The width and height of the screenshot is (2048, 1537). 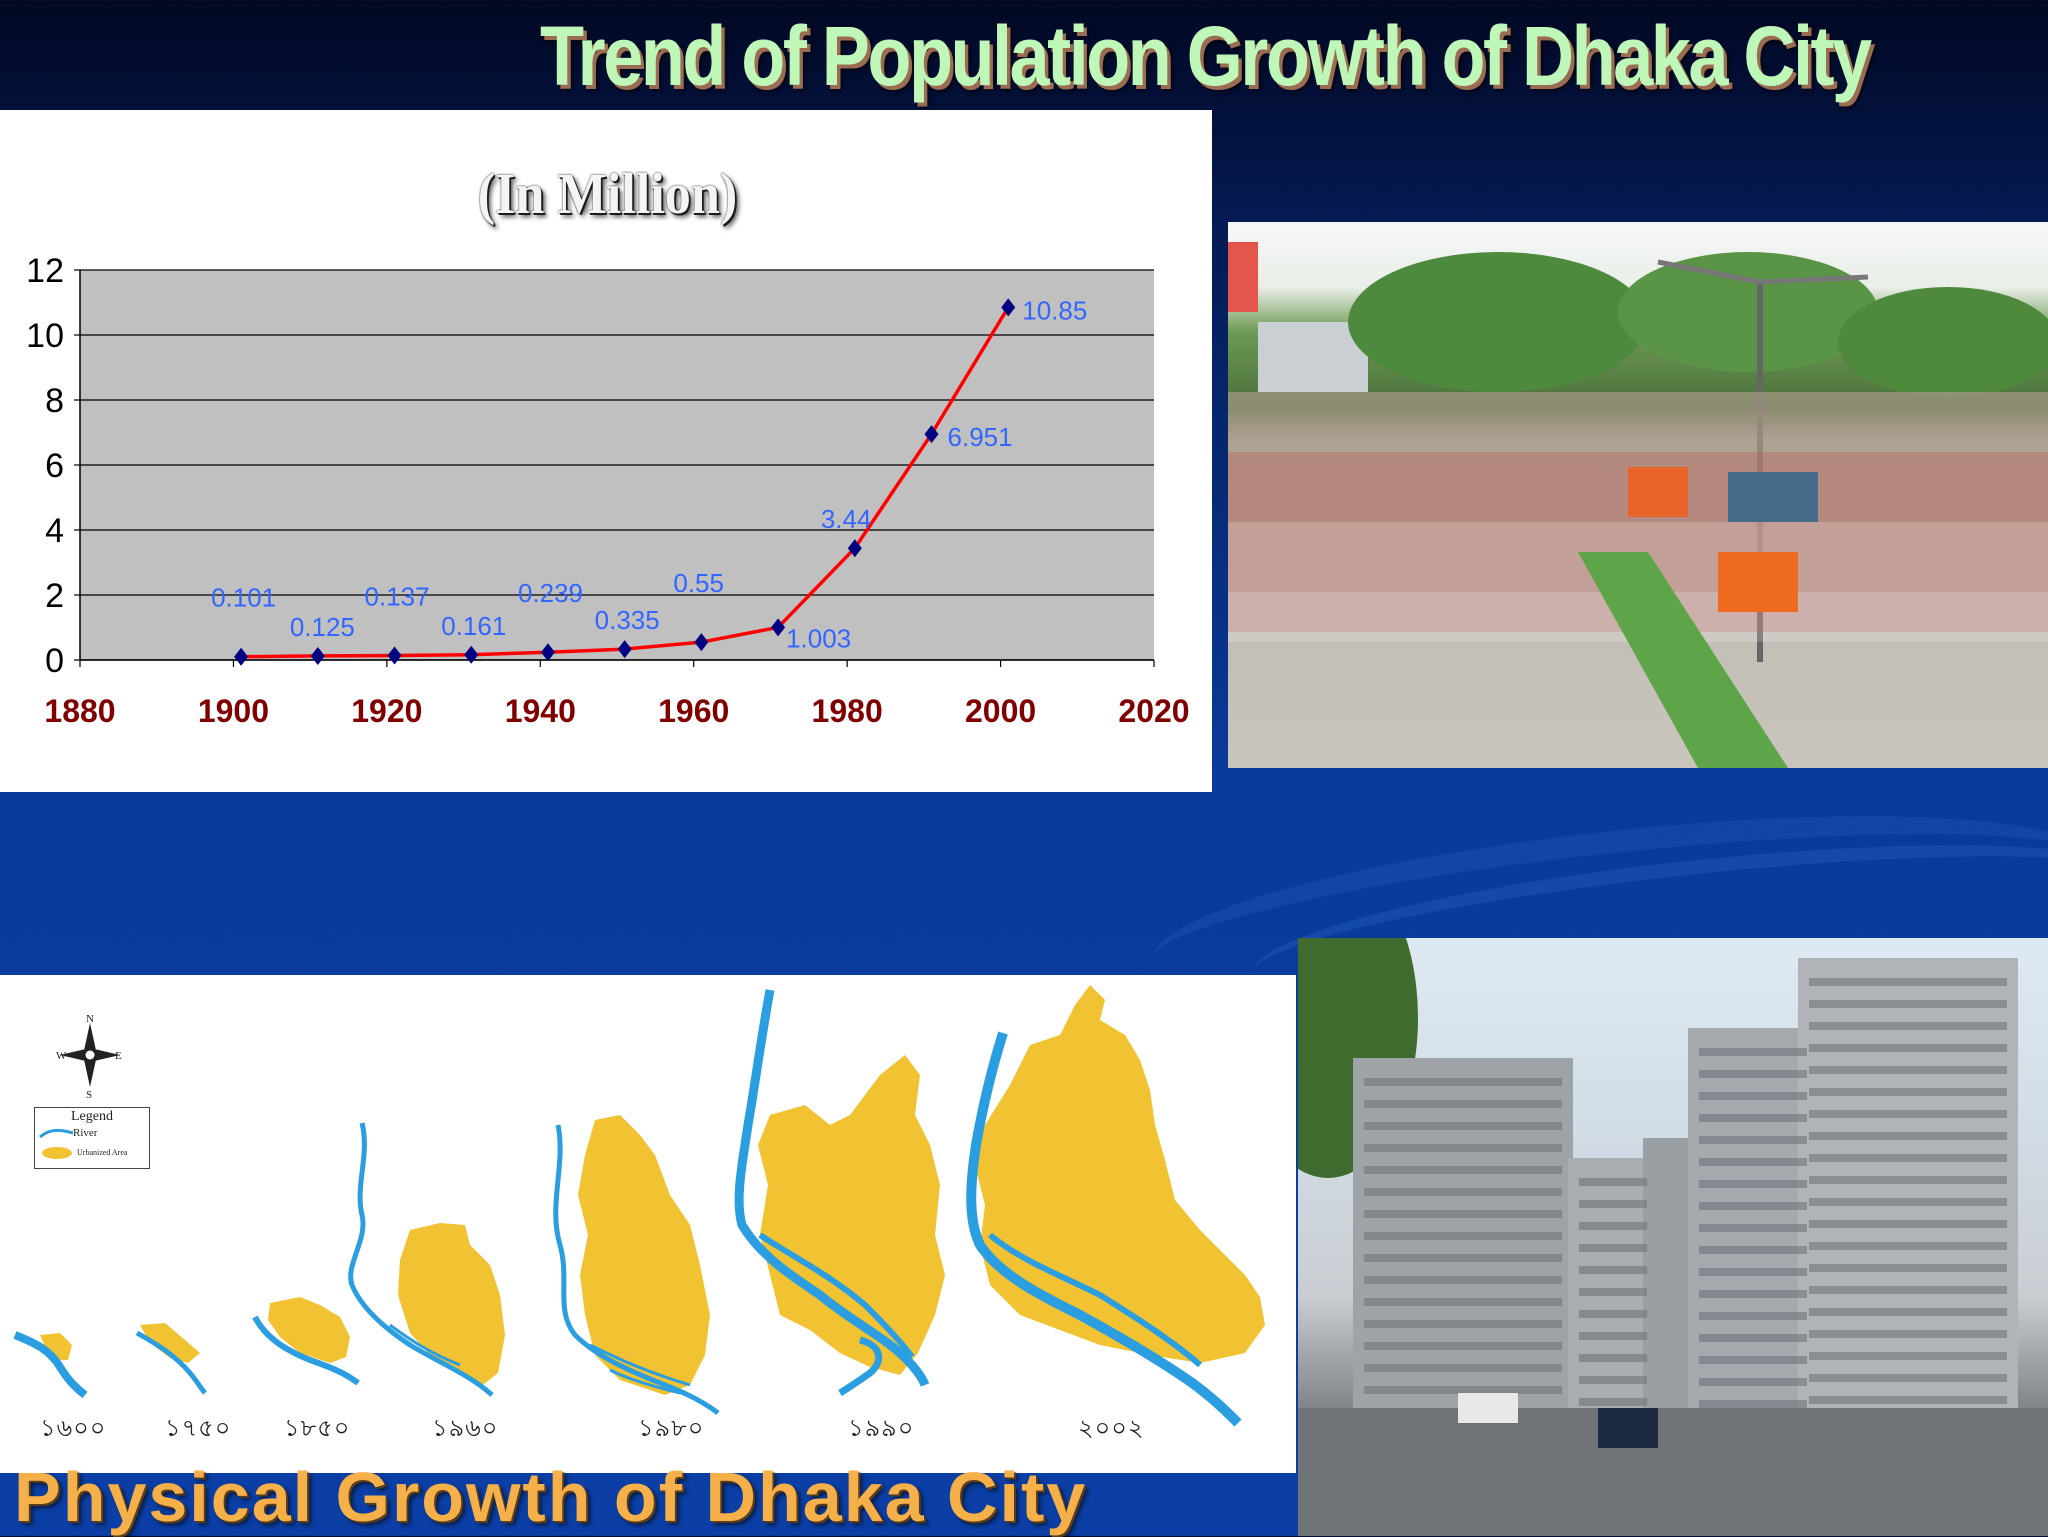 What do you see at coordinates (540, 711) in the screenshot?
I see `x-tick-label: 1940` at bounding box center [540, 711].